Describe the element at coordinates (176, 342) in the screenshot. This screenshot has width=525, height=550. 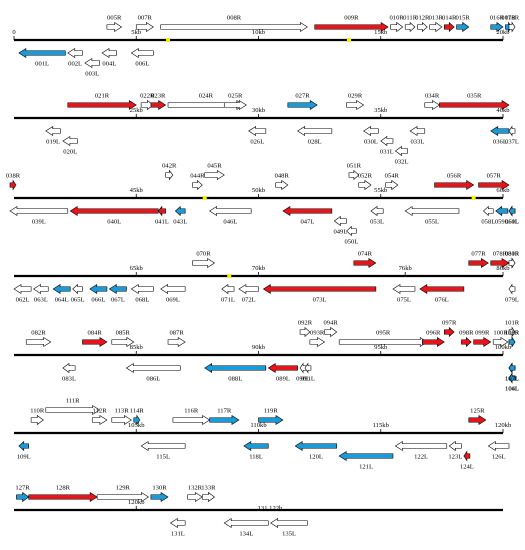
I see `gene-087R-arrow` at that location.